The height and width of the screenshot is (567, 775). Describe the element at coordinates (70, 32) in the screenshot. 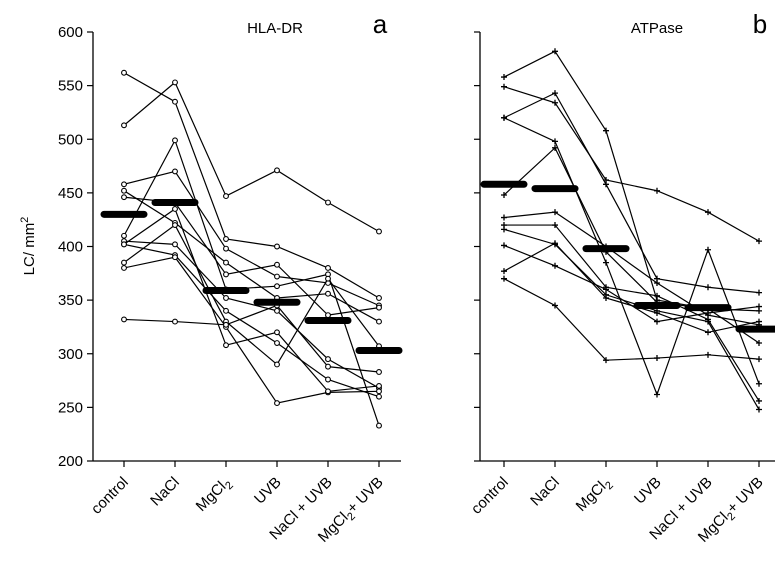

I see `y-tick-label: 600` at that location.